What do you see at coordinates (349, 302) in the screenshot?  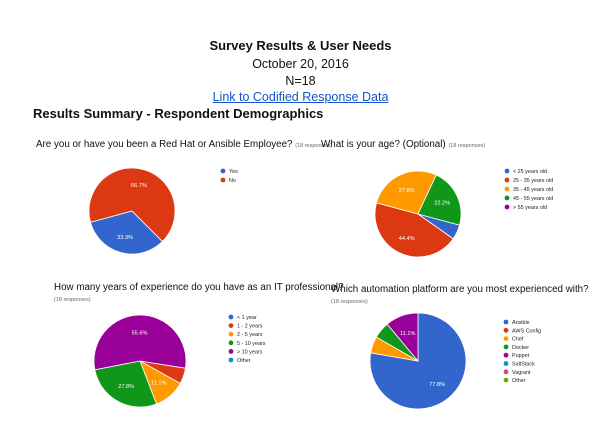 I see `question-platform-responses: (18 responses)` at bounding box center [349, 302].